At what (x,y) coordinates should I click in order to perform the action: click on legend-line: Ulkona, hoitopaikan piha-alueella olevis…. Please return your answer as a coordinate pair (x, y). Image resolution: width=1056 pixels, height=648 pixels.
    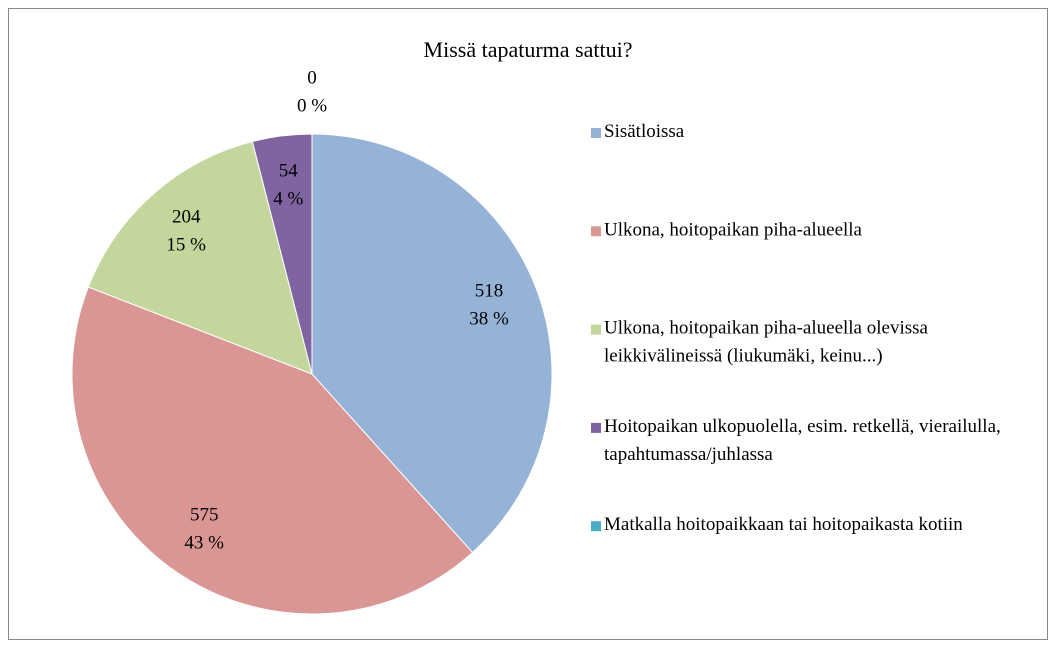
    Looking at the image, I should click on (766, 328).